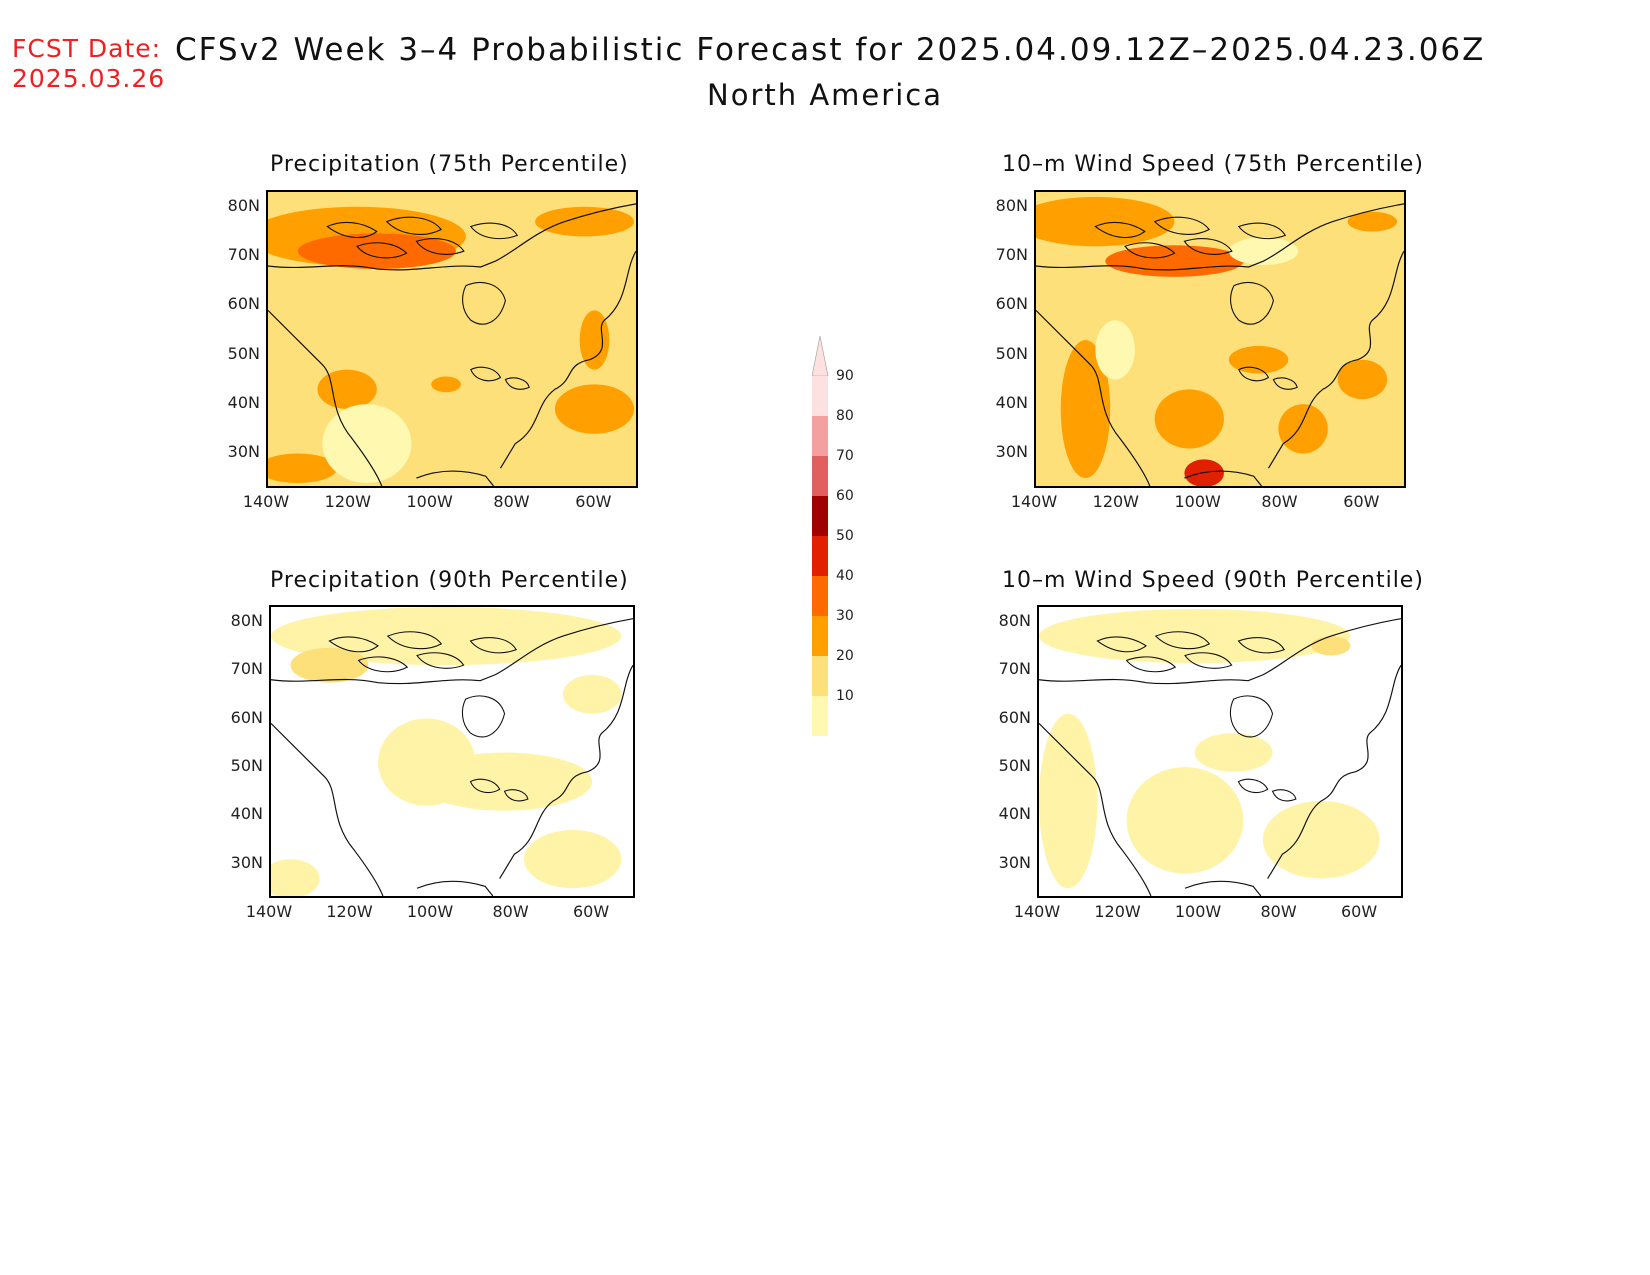  What do you see at coordinates (845, 616) in the screenshot?
I see `colorbar-label: 30` at bounding box center [845, 616].